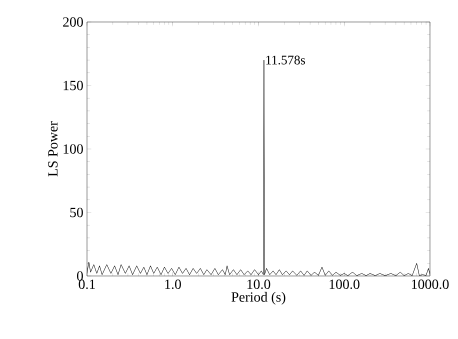 Image resolution: width=458 pixels, height=339 pixels. Describe the element at coordinates (80, 276) in the screenshot. I see `y-tick-label: 0` at that location.